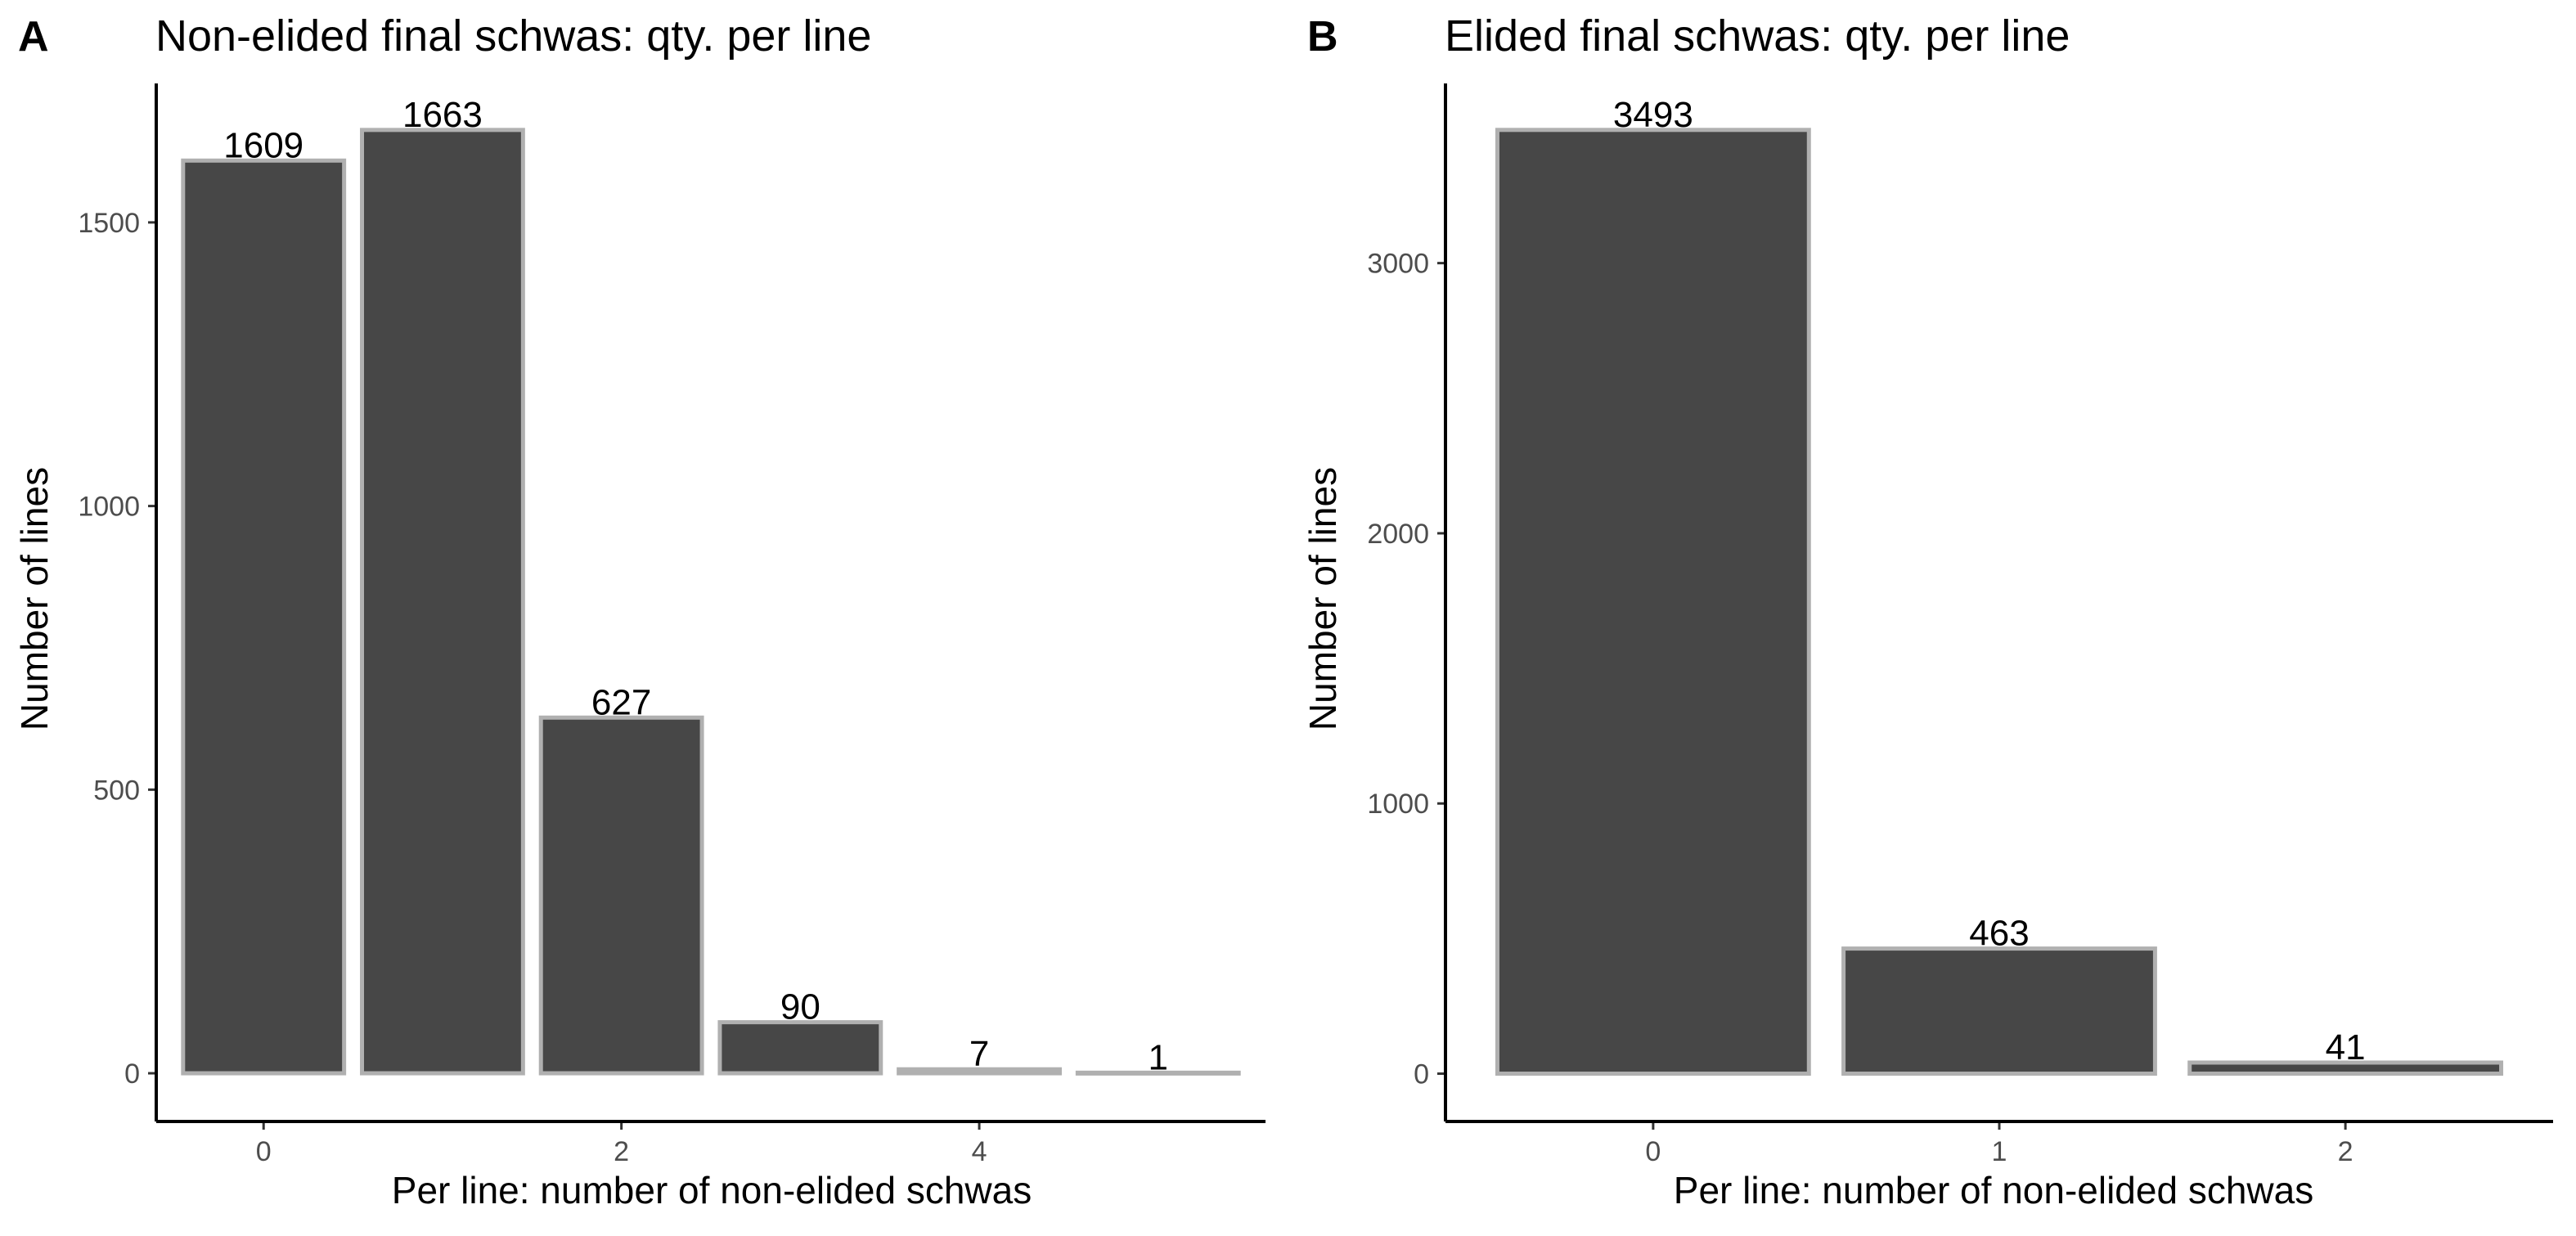  I want to click on y-tick-label: 1500, so click(109, 223).